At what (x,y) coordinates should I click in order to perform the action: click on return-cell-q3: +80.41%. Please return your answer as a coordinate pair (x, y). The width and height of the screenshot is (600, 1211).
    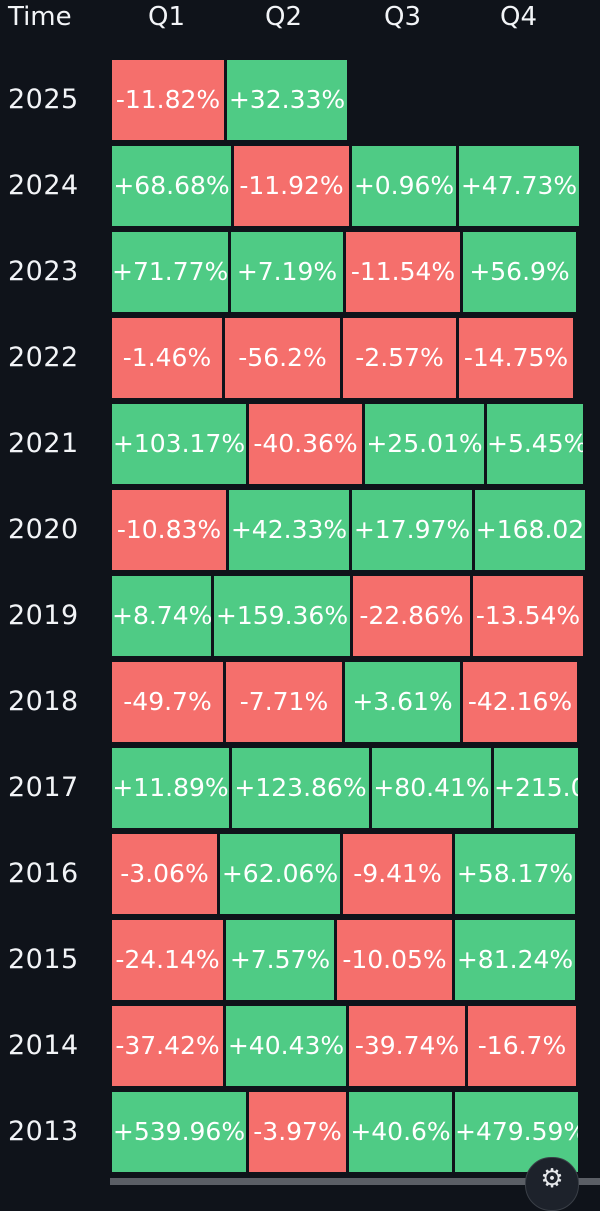
    Looking at the image, I should click on (431, 788).